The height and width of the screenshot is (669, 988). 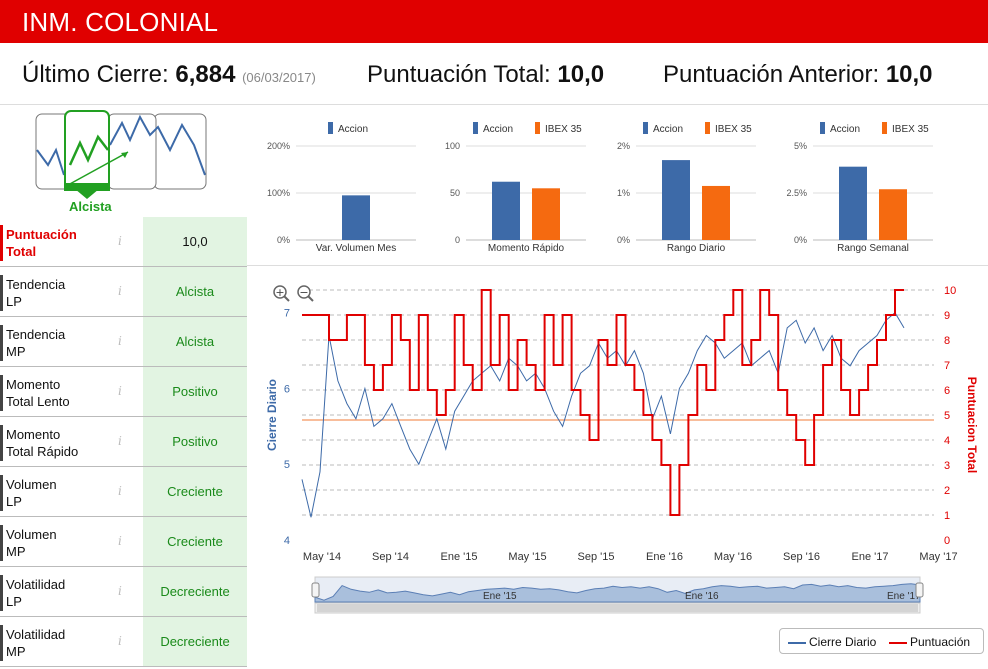 What do you see at coordinates (617, 608) in the screenshot?
I see `navigator-scrollbar-thumb` at bounding box center [617, 608].